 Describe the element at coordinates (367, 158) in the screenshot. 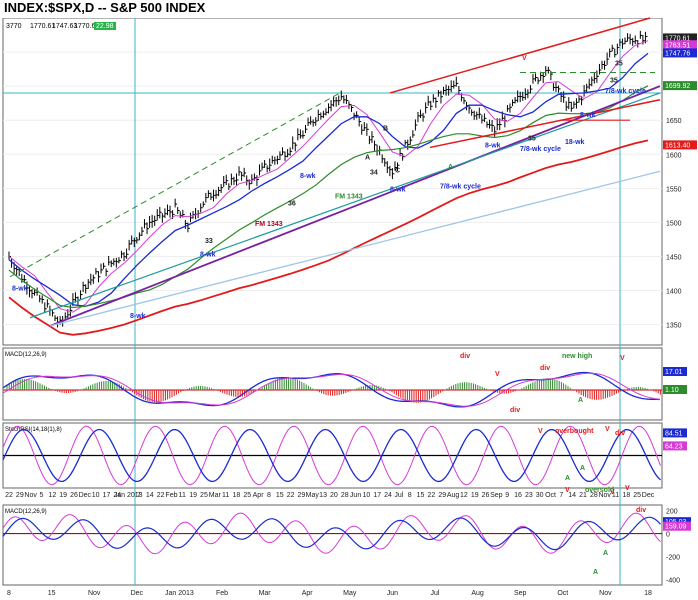

I see `price-annotation: A` at that location.